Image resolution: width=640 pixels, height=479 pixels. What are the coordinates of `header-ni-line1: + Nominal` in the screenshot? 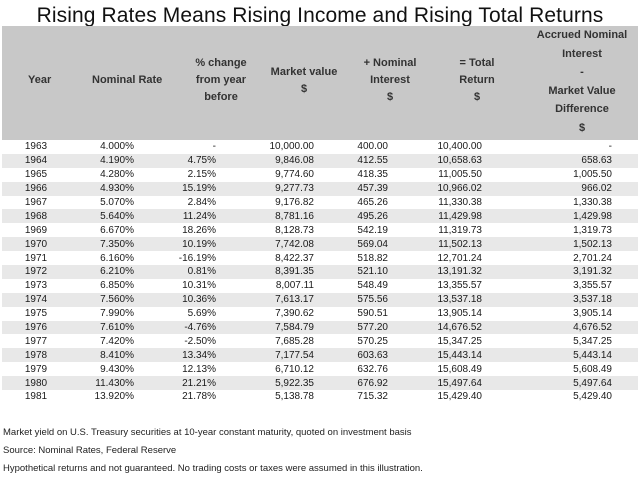 It's located at (390, 63).